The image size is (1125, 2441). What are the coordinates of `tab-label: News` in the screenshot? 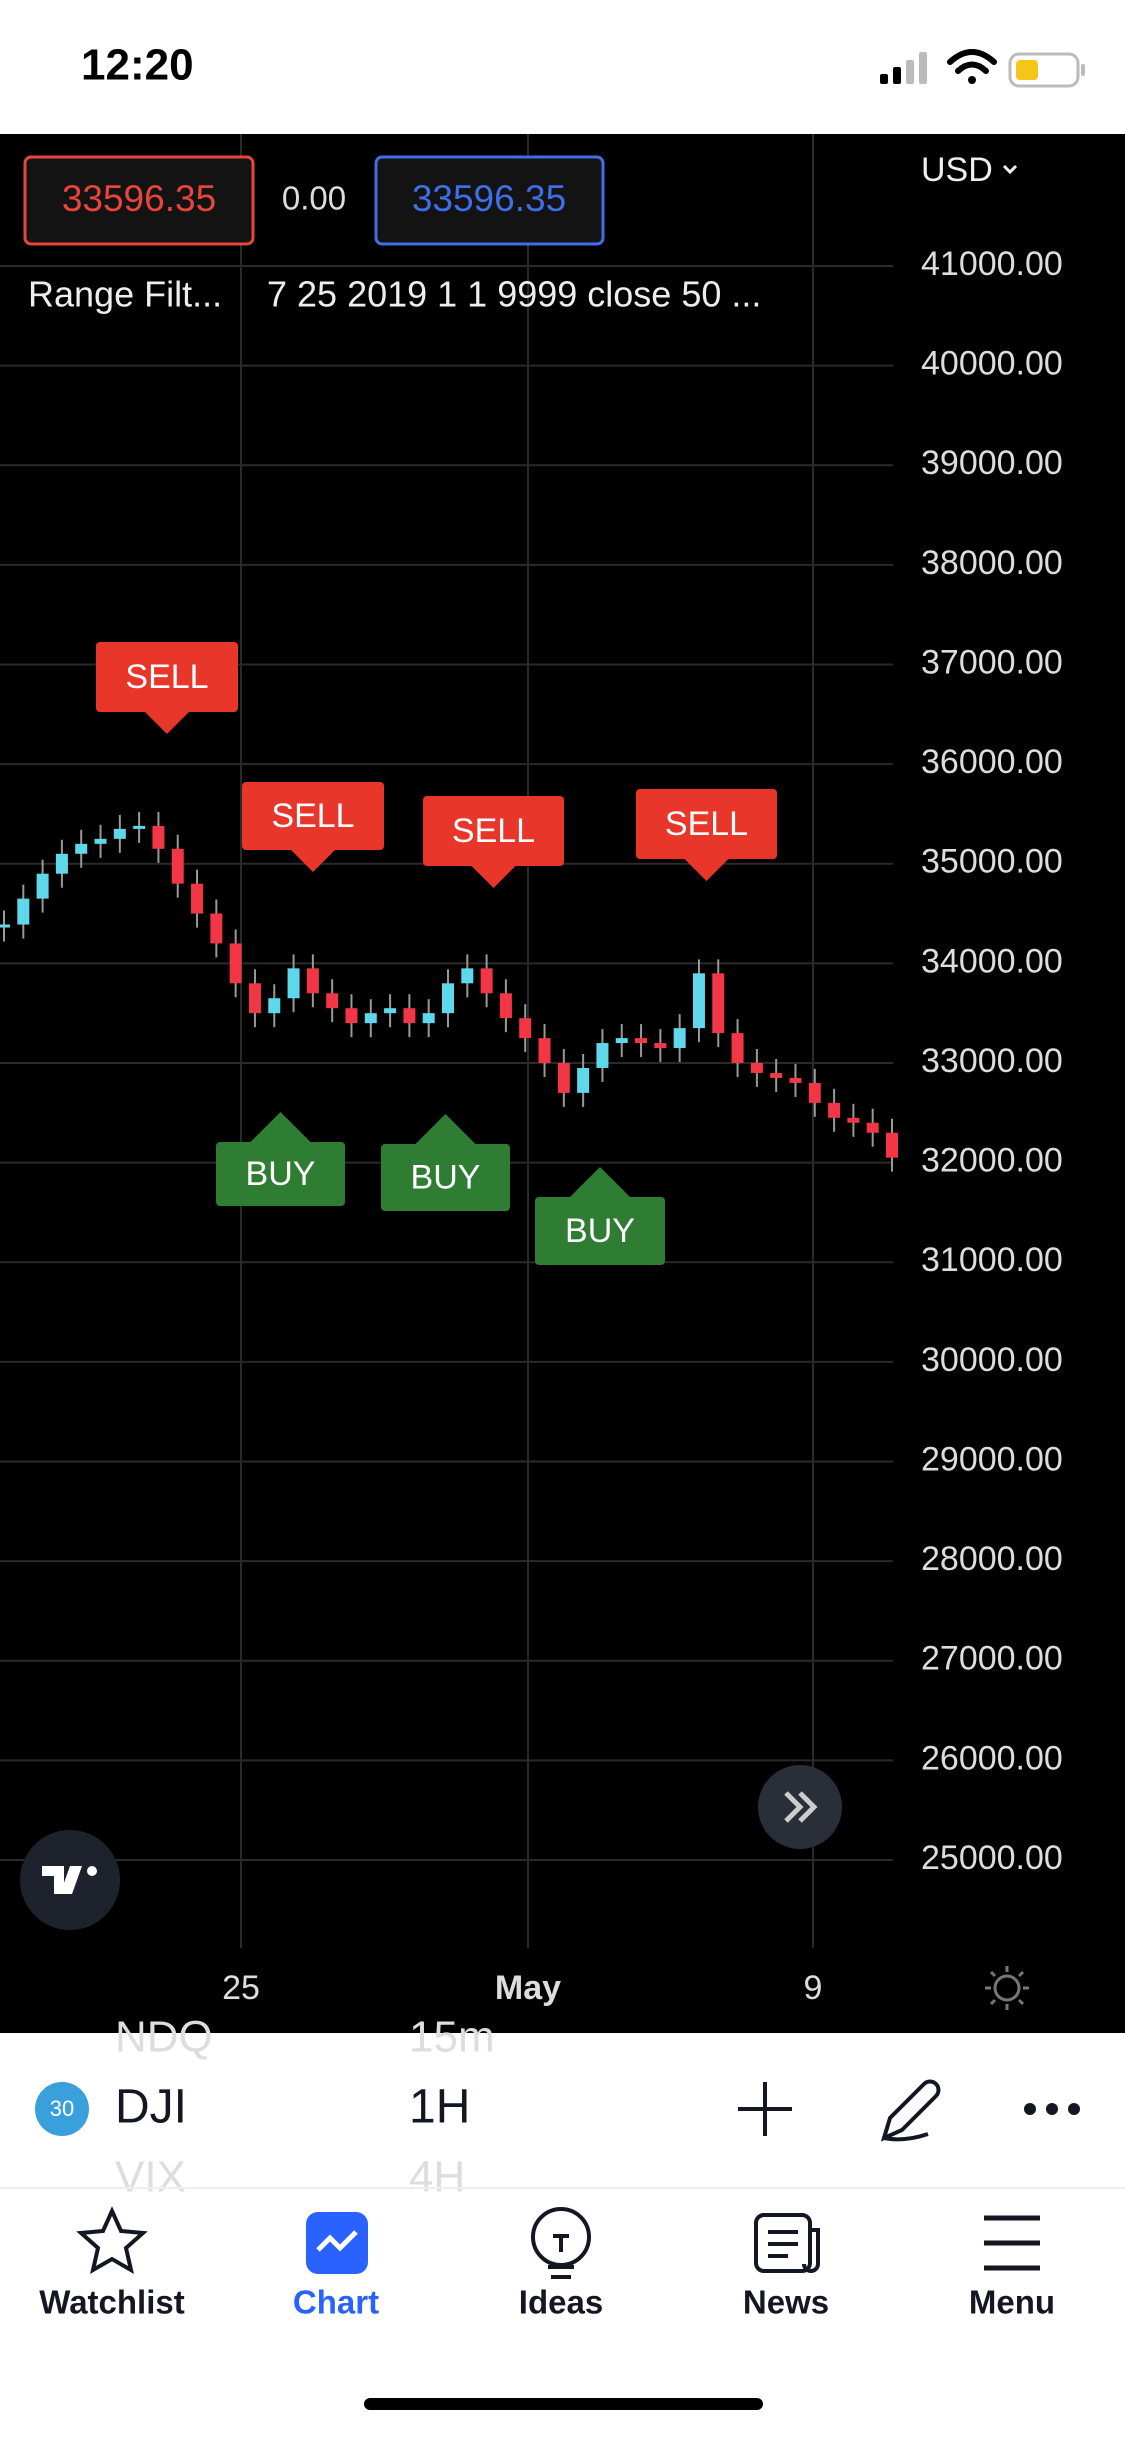 It's located at (786, 2302).